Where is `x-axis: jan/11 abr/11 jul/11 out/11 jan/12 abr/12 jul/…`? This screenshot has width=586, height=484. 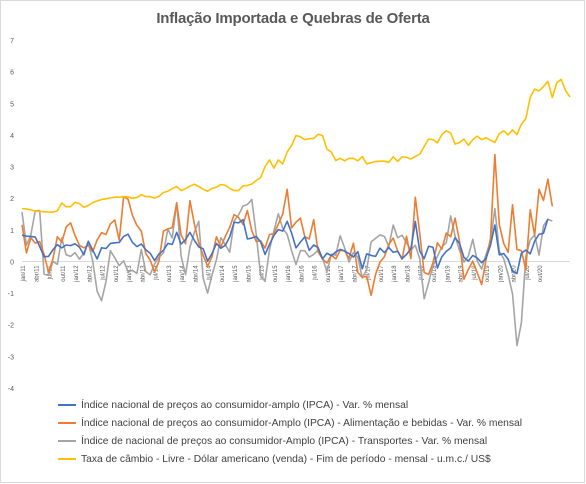 x-axis: jan/11 abr/11 jul/11 out/11 jan/12 abr/12 jul/… is located at coordinates (295, 271).